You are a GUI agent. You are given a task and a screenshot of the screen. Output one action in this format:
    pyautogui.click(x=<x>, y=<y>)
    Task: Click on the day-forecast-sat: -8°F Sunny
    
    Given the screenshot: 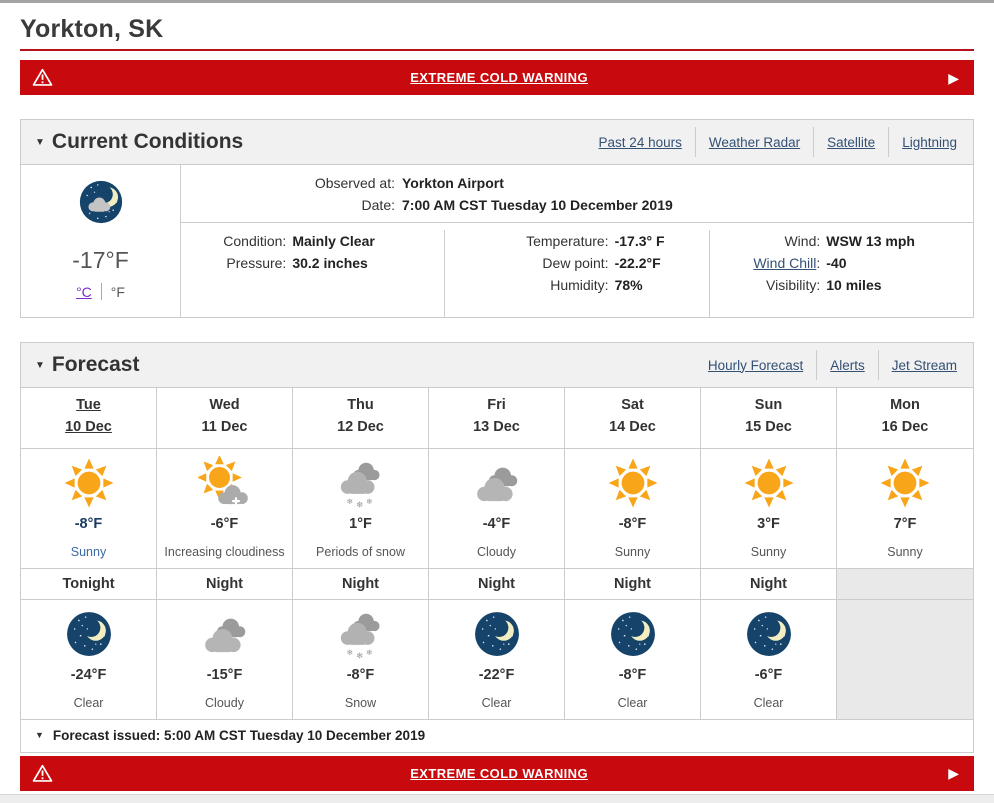 What is the action you would take?
    pyautogui.click(x=633, y=508)
    